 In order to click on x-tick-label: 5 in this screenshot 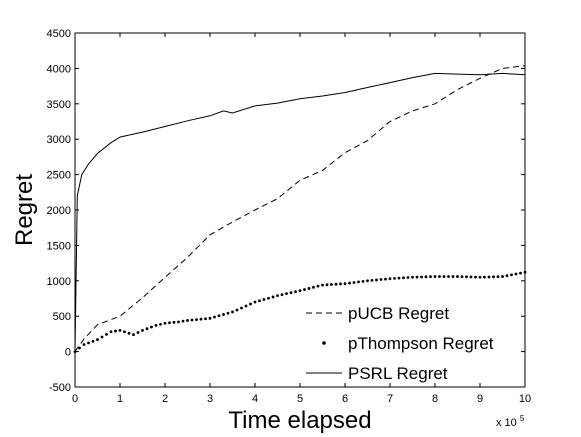, I will do `click(300, 399)`.